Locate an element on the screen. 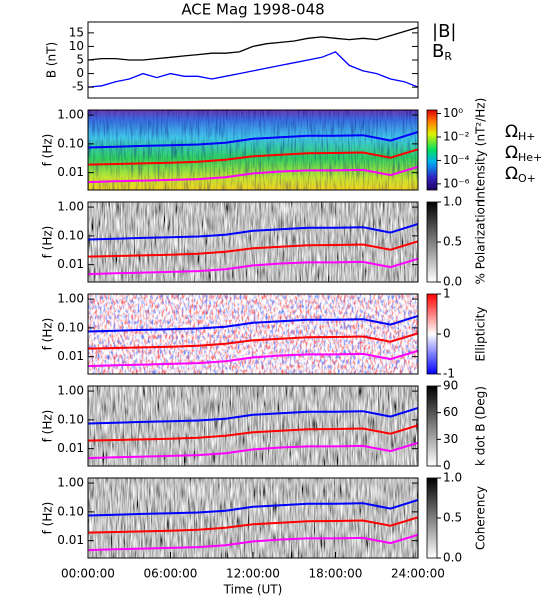 The image size is (550, 600). y-tick-label: 5 is located at coordinates (80, 60).